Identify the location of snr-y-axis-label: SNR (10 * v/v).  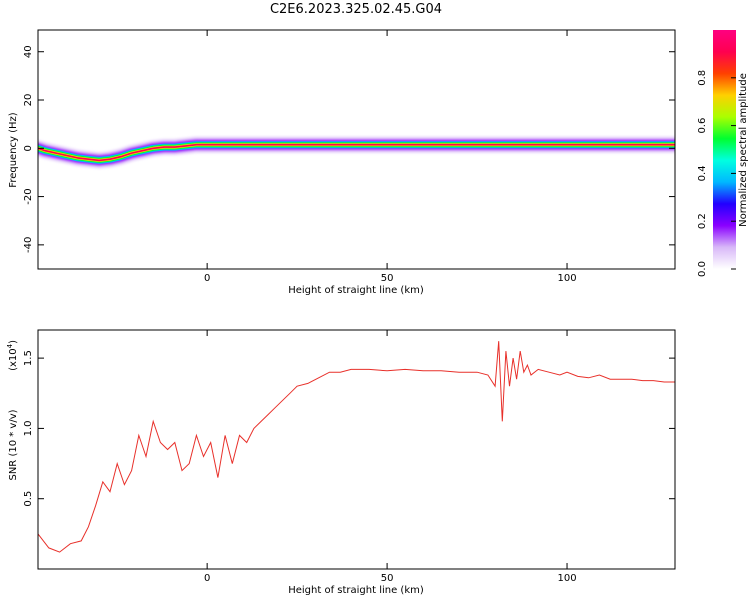
(13, 444).